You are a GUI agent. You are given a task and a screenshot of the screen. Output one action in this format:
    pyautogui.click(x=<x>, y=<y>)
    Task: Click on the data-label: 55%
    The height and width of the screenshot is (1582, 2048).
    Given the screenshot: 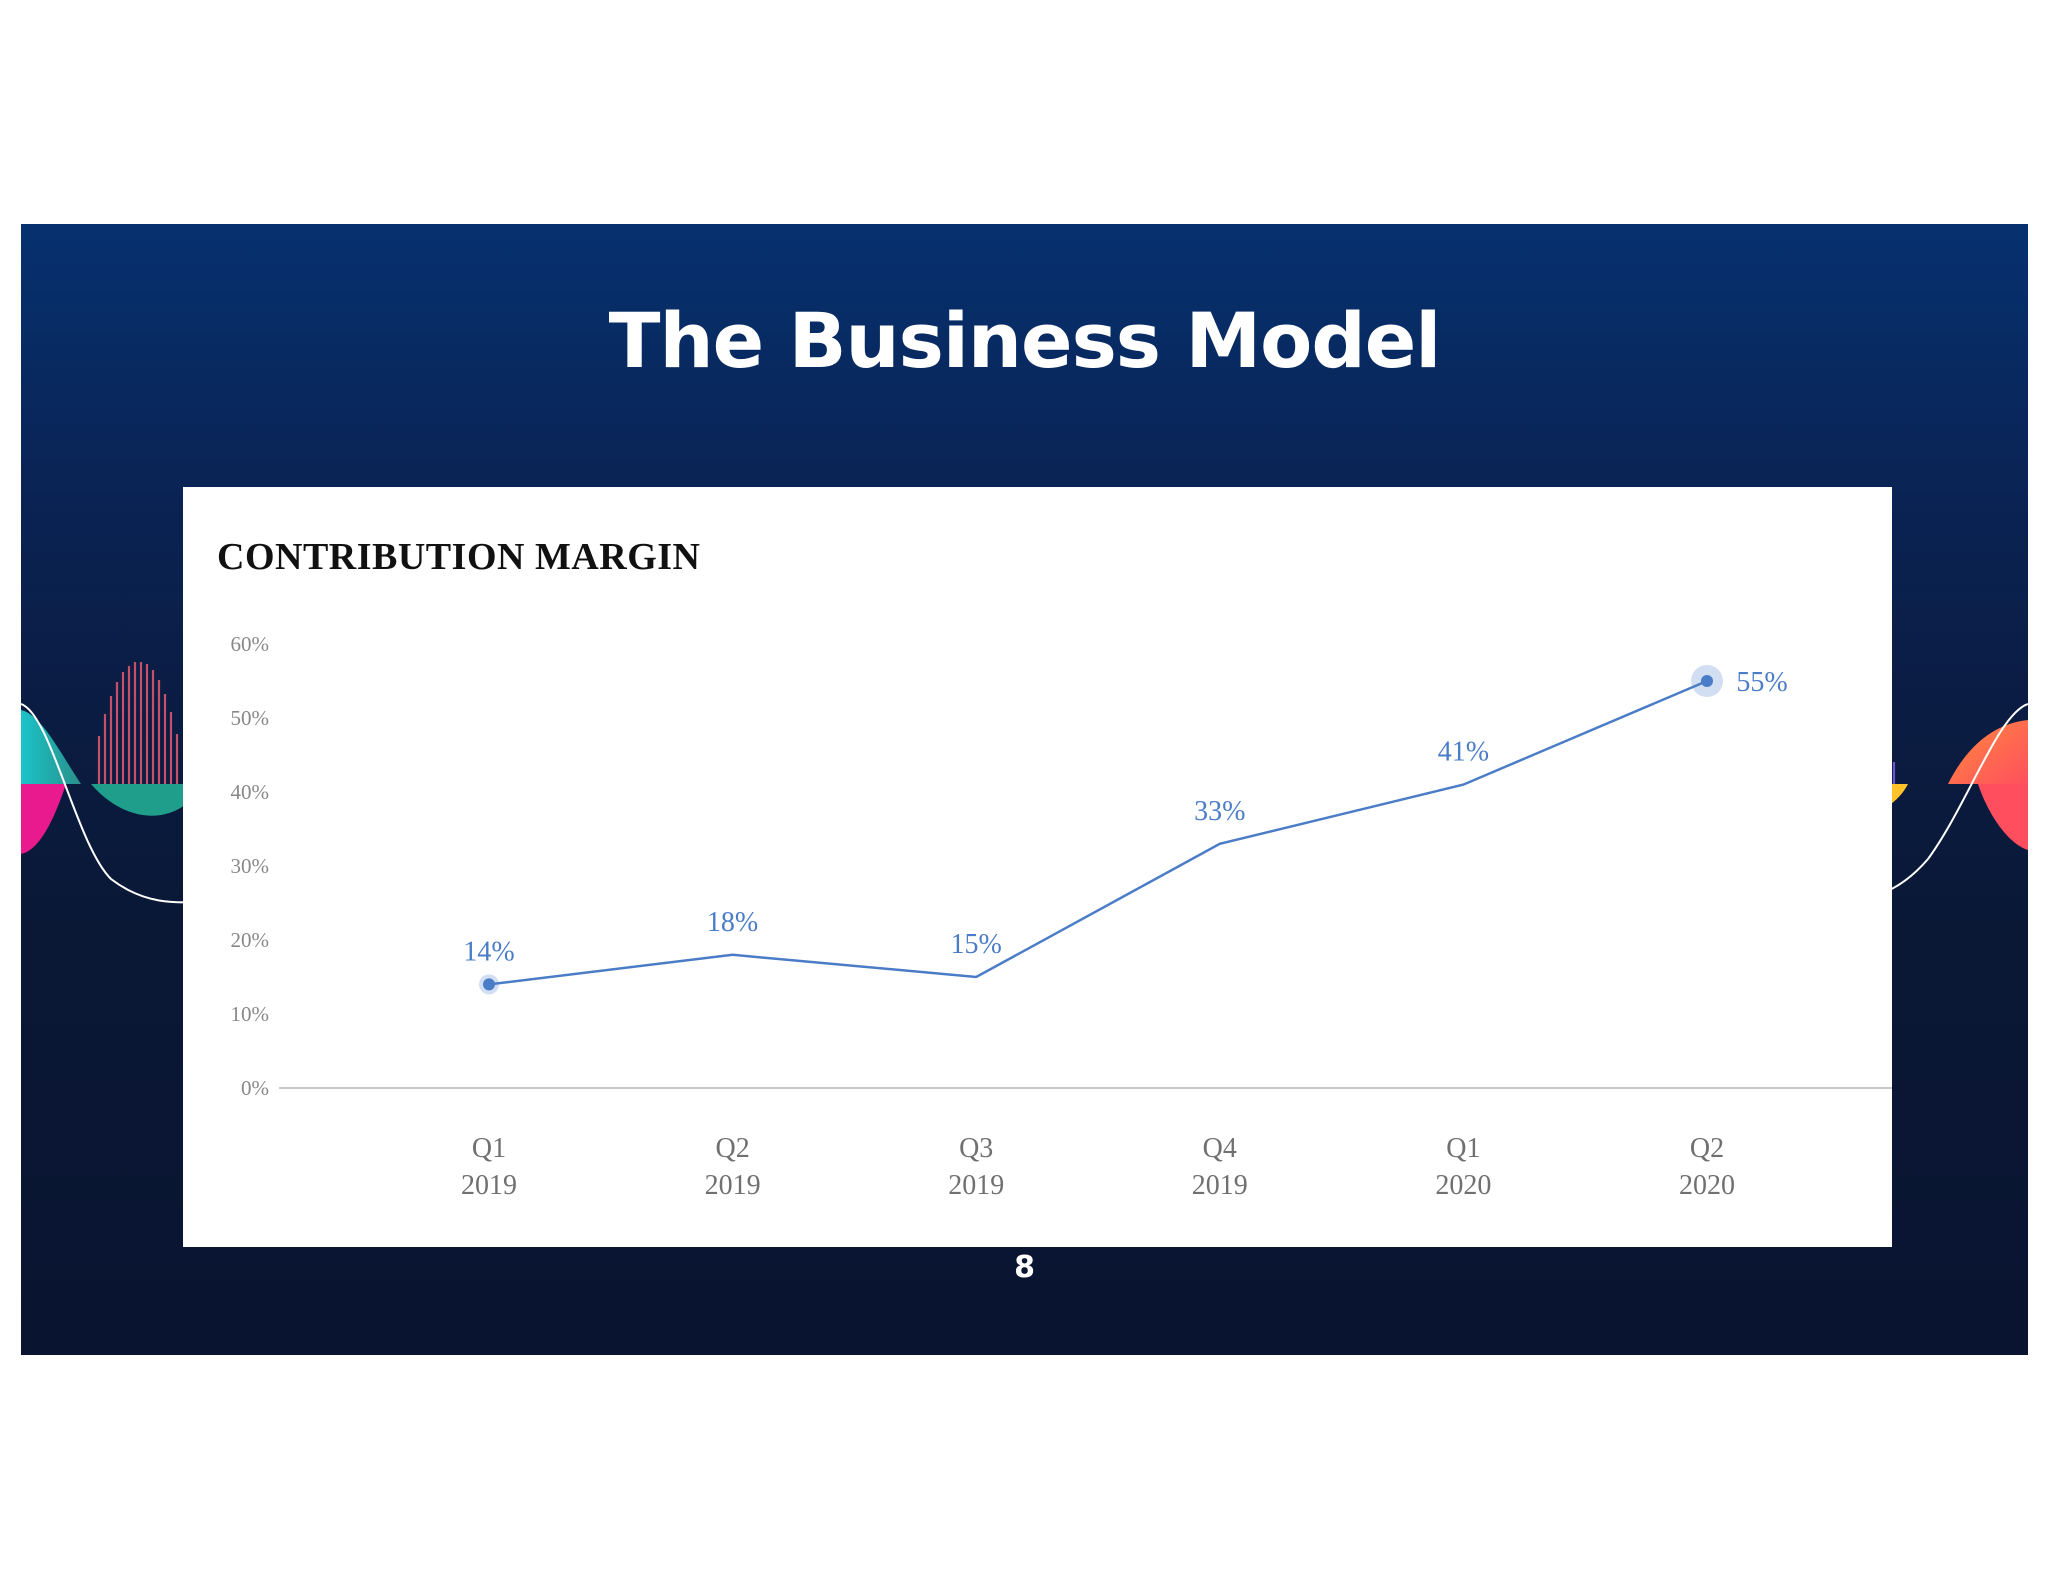 What is the action you would take?
    pyautogui.click(x=1761, y=682)
    